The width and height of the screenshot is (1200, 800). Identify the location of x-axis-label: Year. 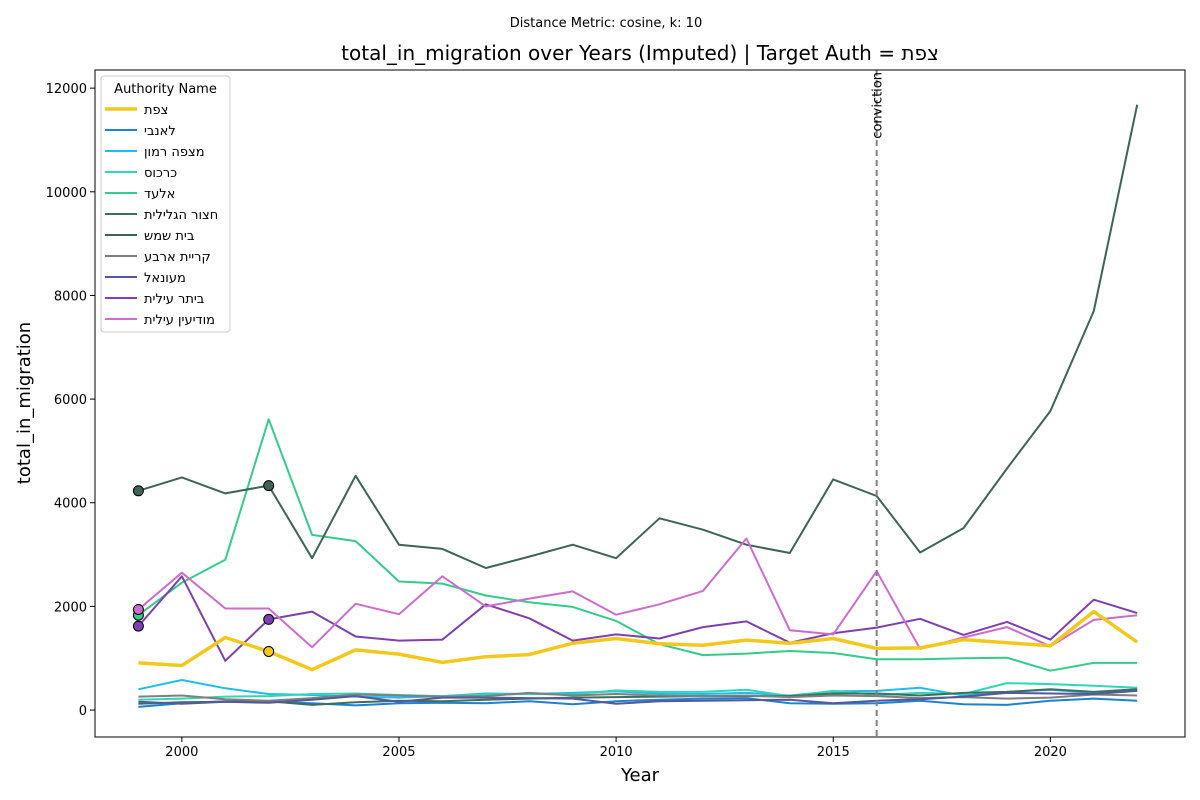
(640, 775).